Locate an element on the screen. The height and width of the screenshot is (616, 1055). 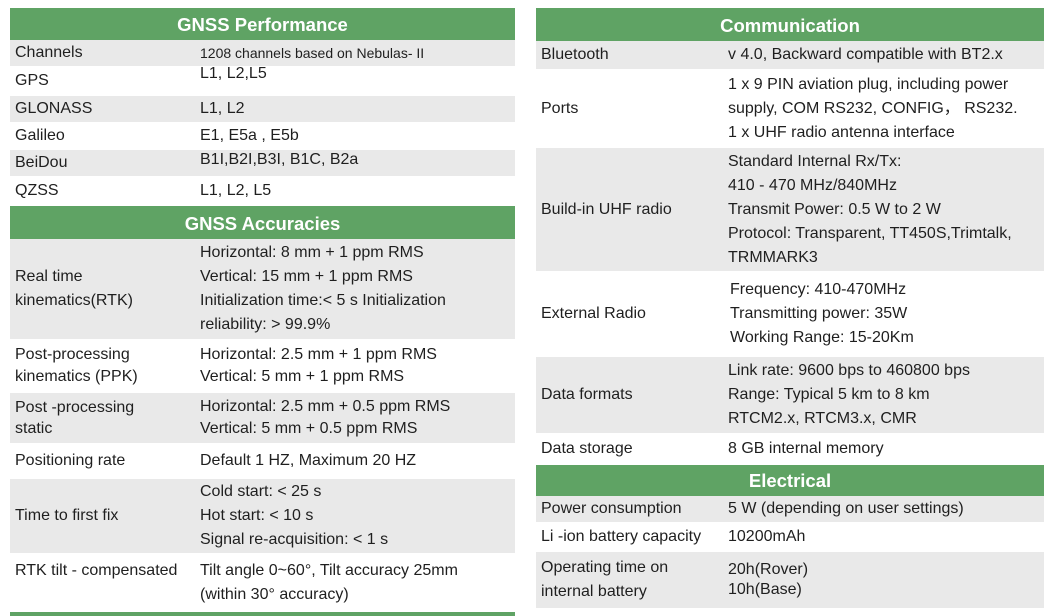
spec-key: Li -ion battery capacity is located at coordinates (621, 536).